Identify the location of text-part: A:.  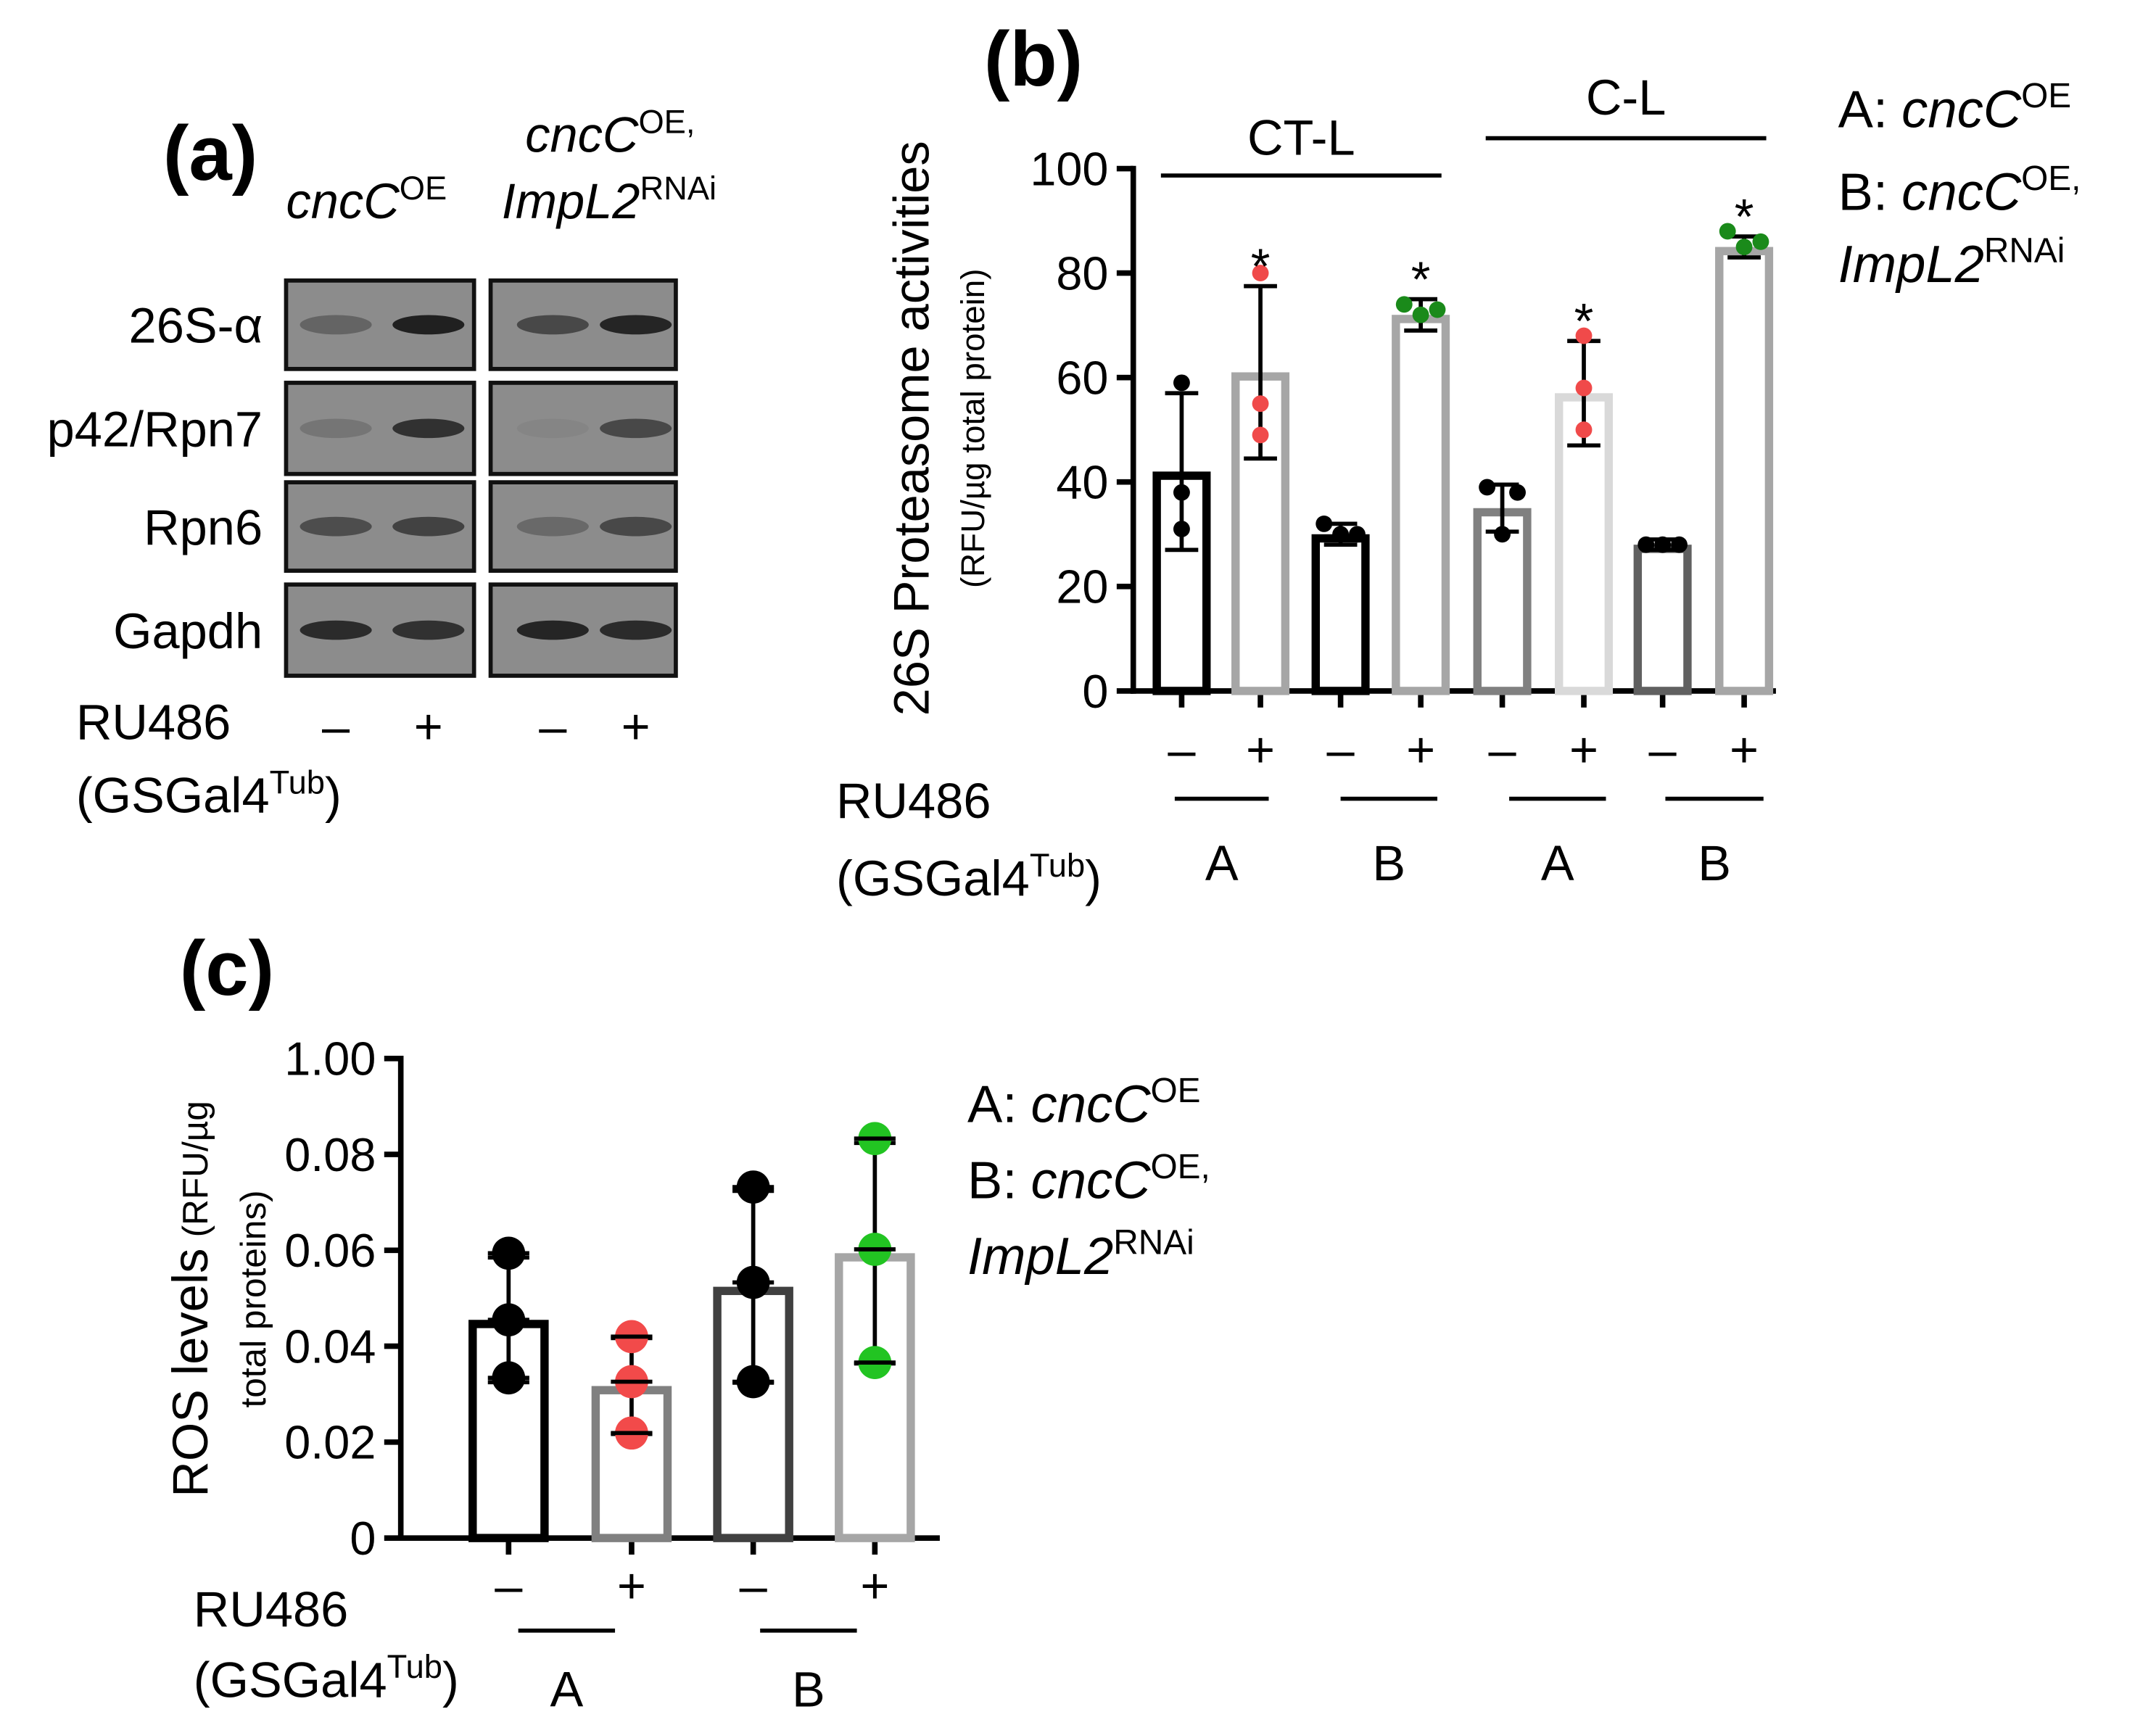
(1863, 109).